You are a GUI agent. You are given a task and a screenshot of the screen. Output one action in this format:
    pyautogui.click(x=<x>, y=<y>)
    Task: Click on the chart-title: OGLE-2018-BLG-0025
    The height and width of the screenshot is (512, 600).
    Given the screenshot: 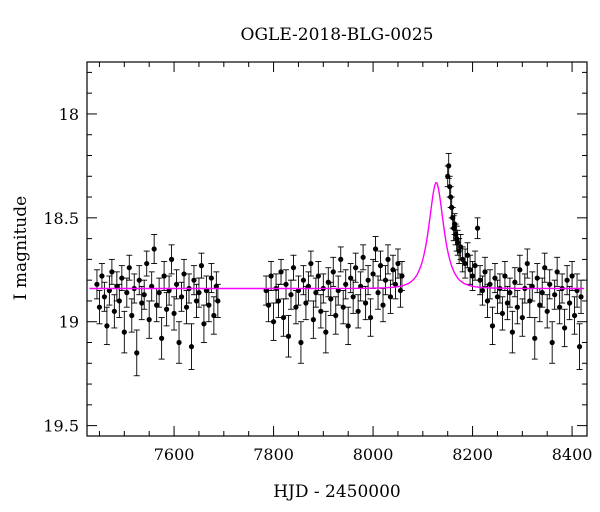 What is the action you would take?
    pyautogui.click(x=337, y=35)
    